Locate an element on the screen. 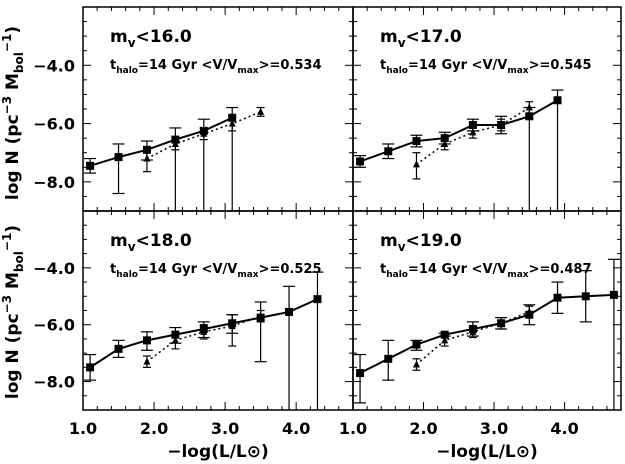 Image resolution: width=625 pixels, height=464 pixels. panel-title: mv<19.0 is located at coordinates (421, 242).